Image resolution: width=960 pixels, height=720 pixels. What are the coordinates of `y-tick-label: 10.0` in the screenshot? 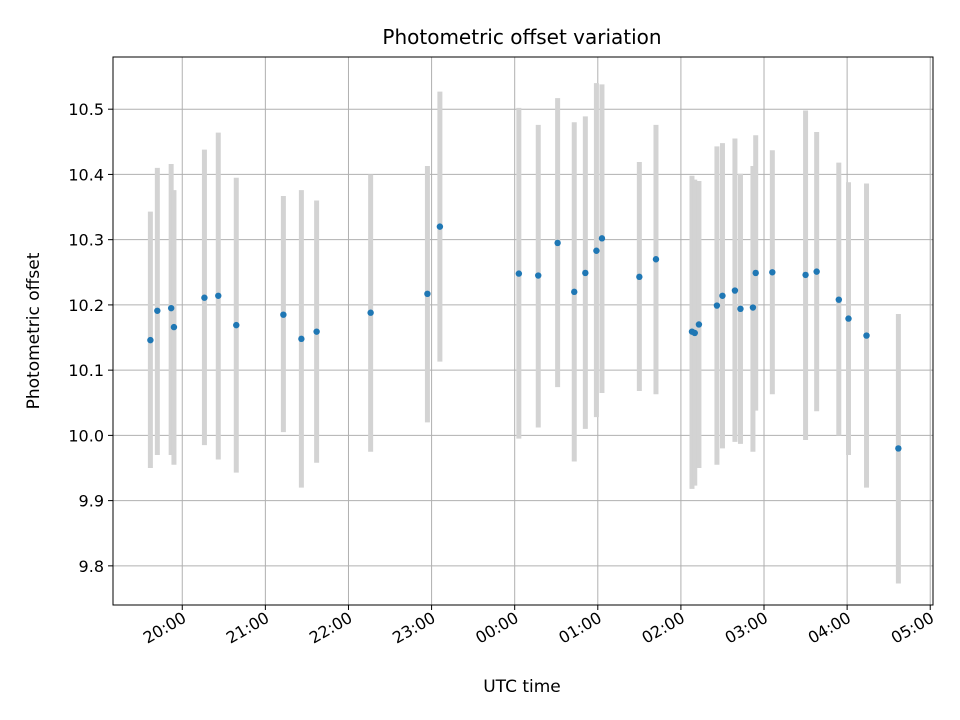 It's located at (86, 435).